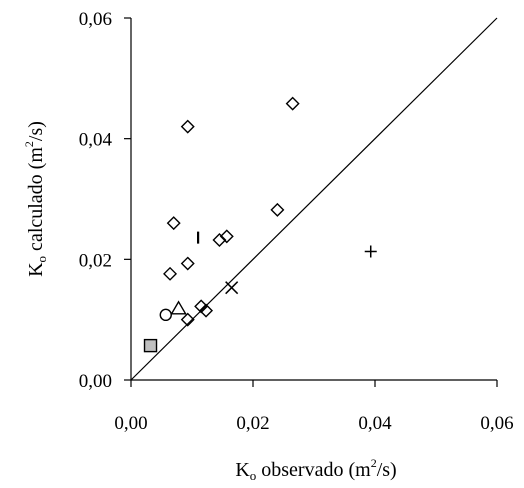 This screenshot has width=524, height=488. I want to click on y-axis: 0,00 0,02 0,04 0,06, so click(105, 200).